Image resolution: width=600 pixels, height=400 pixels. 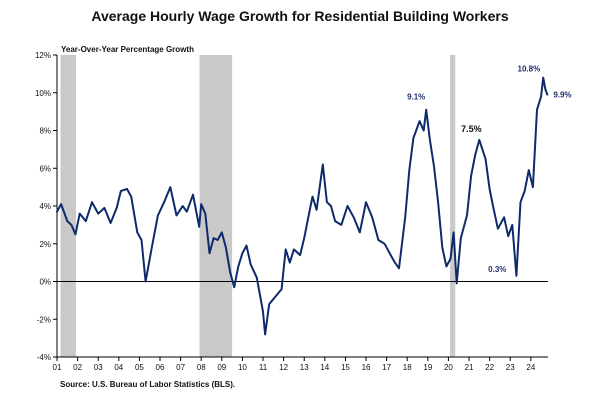 What do you see at coordinates (529, 69) in the screenshot?
I see `data-label: 10.8%` at bounding box center [529, 69].